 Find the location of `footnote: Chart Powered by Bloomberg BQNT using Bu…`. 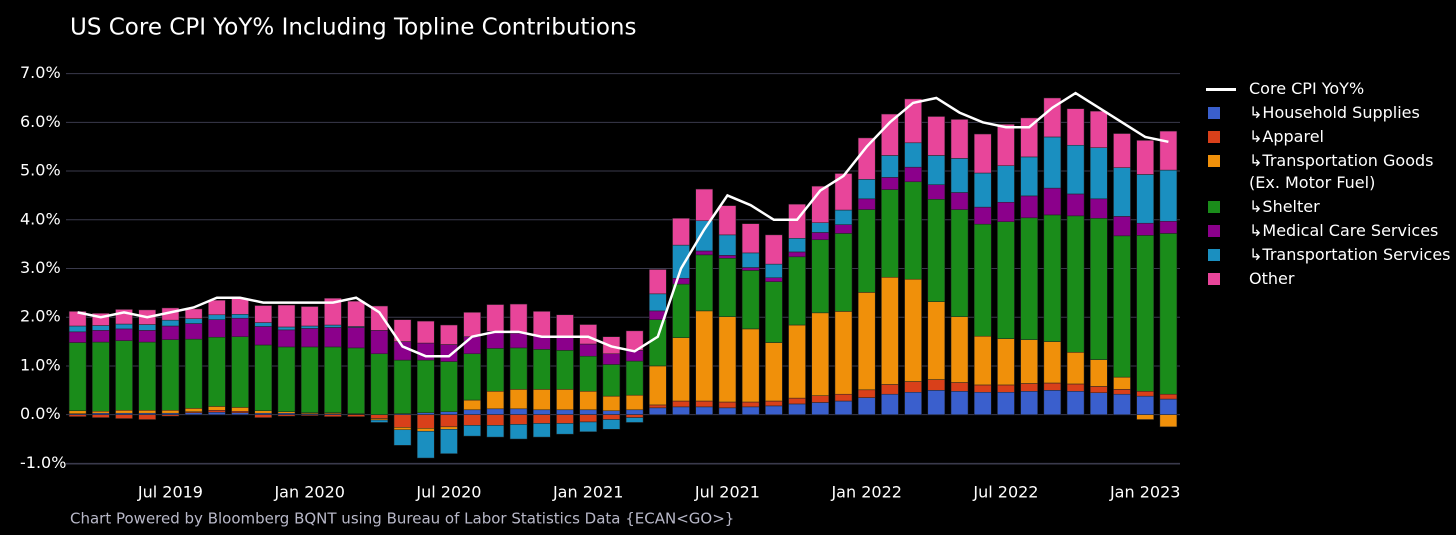

footnote: Chart Powered by Bloomberg BQNT using Bu… is located at coordinates (402, 519).